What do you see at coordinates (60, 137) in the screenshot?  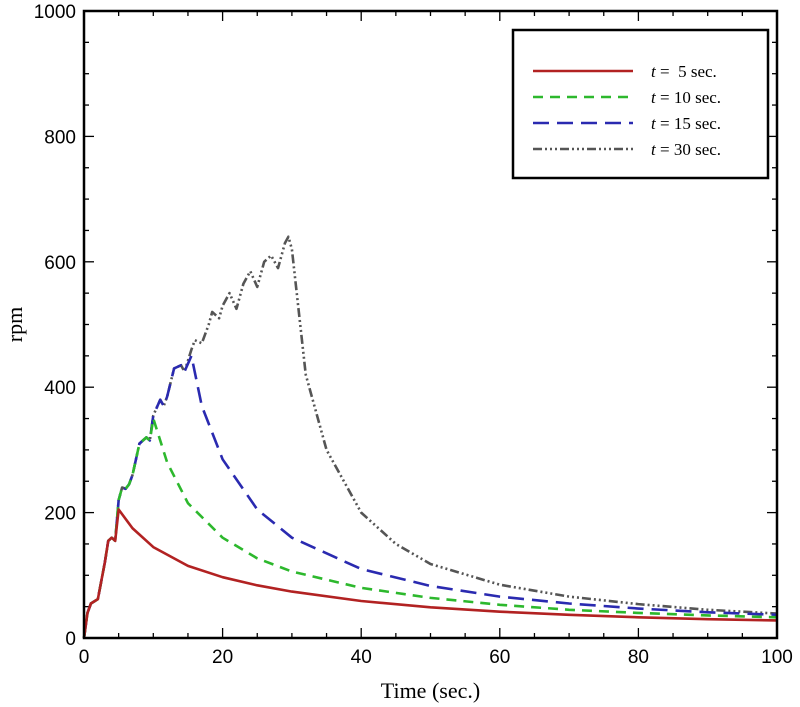 I see `y-tick-label: 800` at bounding box center [60, 137].